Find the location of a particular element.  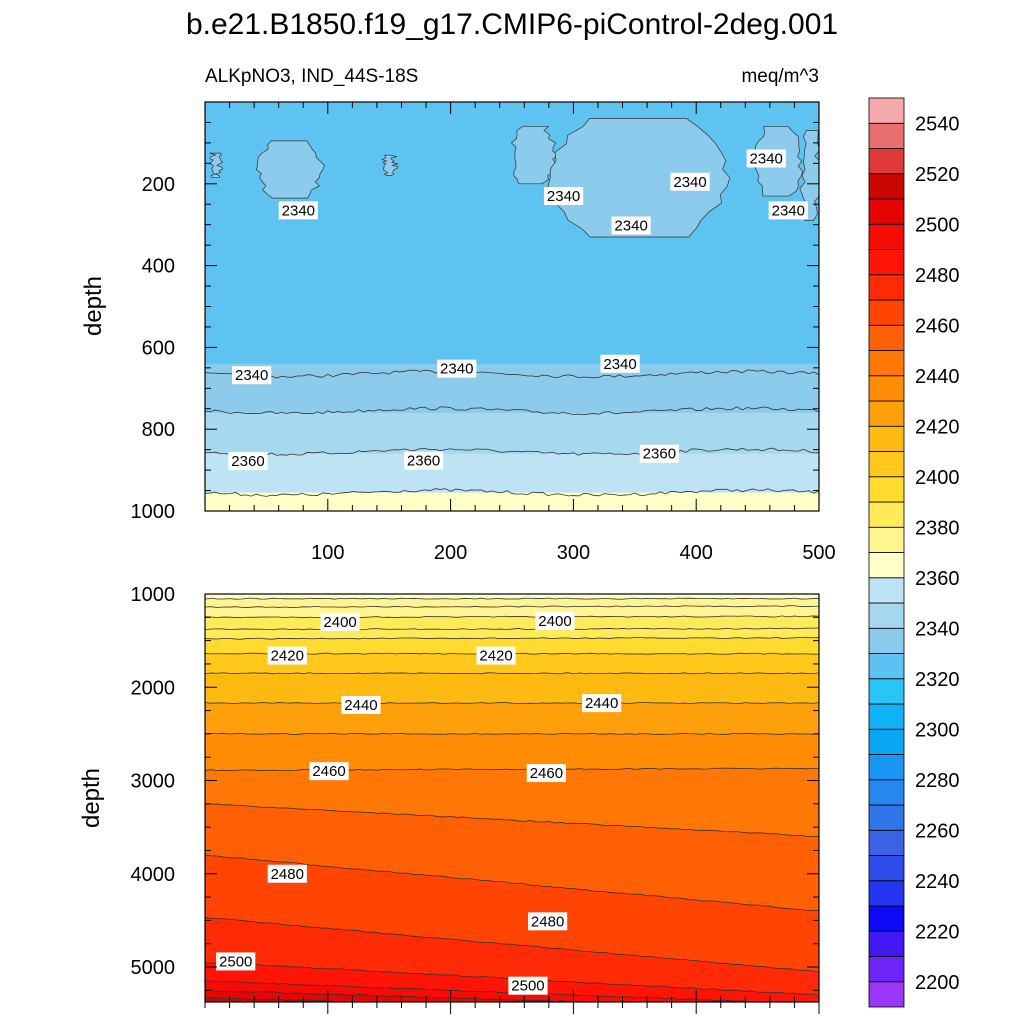

bottom-y-tick-label-4000: 4000 is located at coordinates (153, 875).